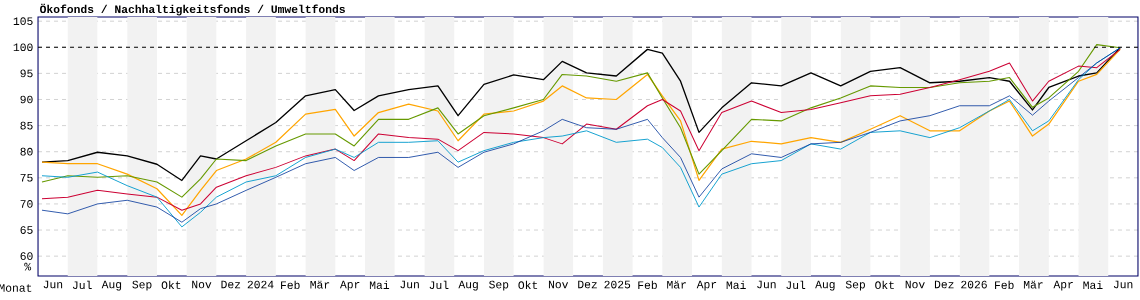  What do you see at coordinates (23, 21) in the screenshot?
I see `y-tick-label: 105` at bounding box center [23, 21].